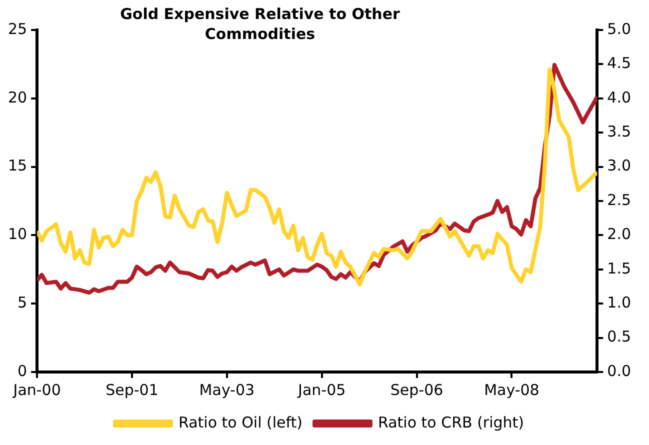  I want to click on x-tick-label: Sep-06, so click(417, 389).